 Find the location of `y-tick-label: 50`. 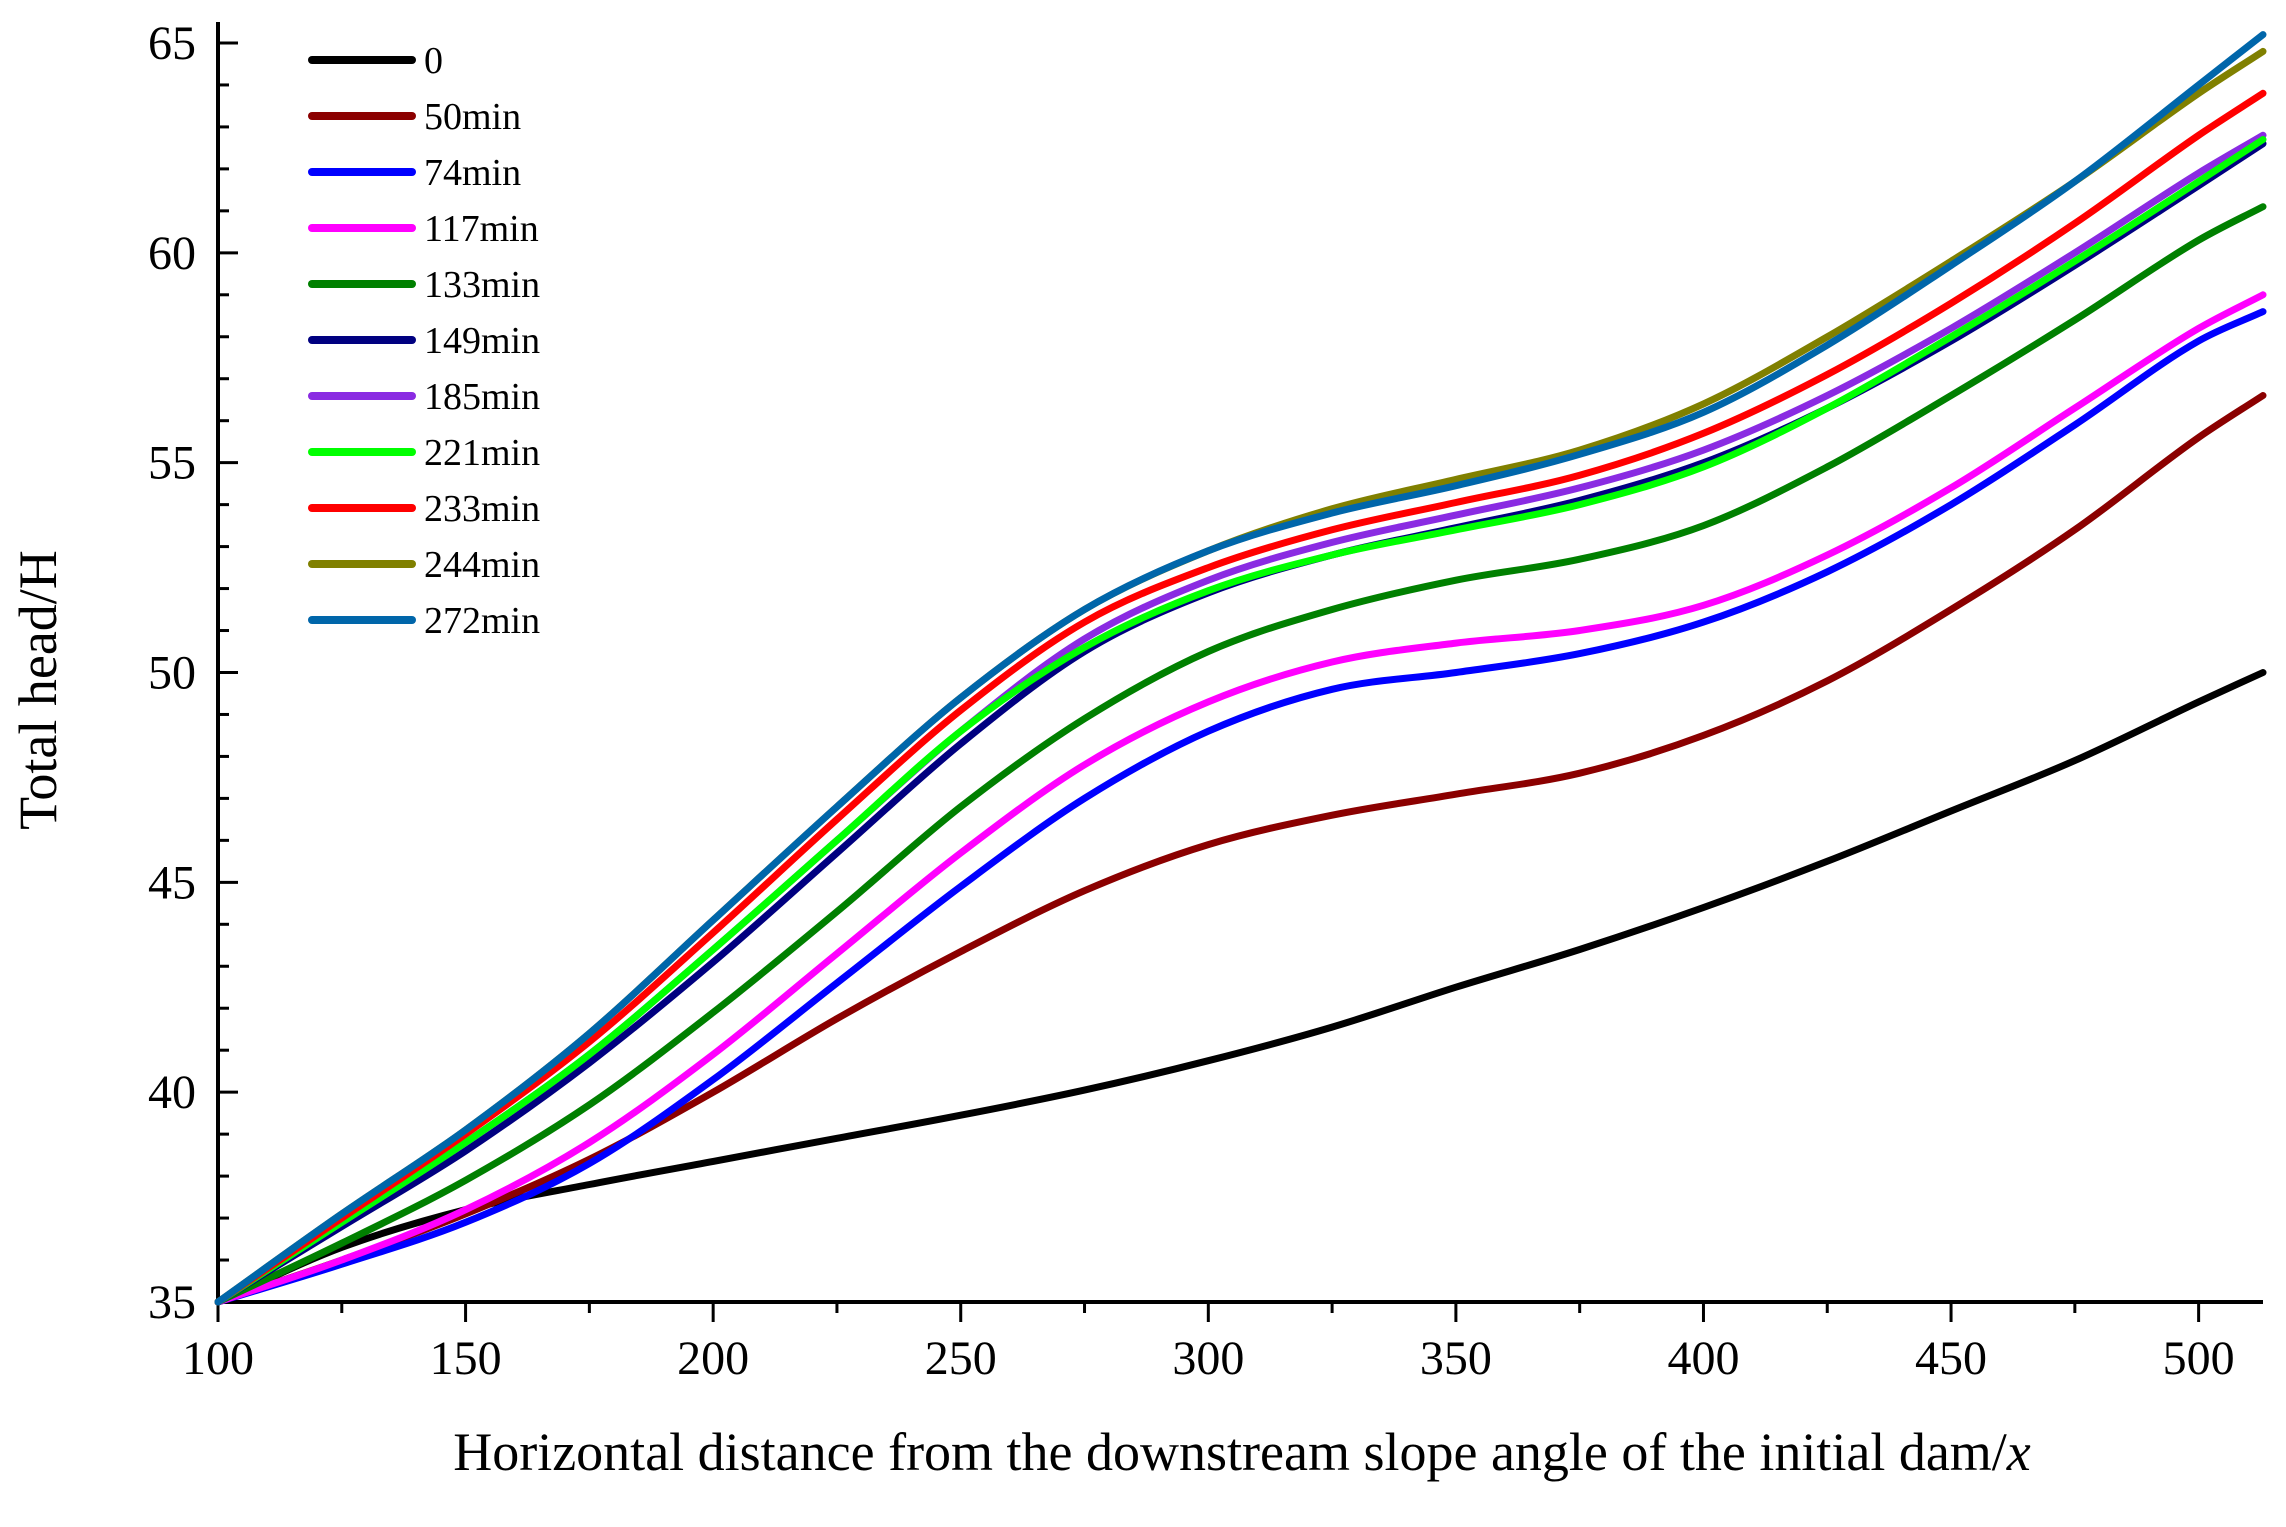

y-tick-label: 50 is located at coordinates (172, 672).